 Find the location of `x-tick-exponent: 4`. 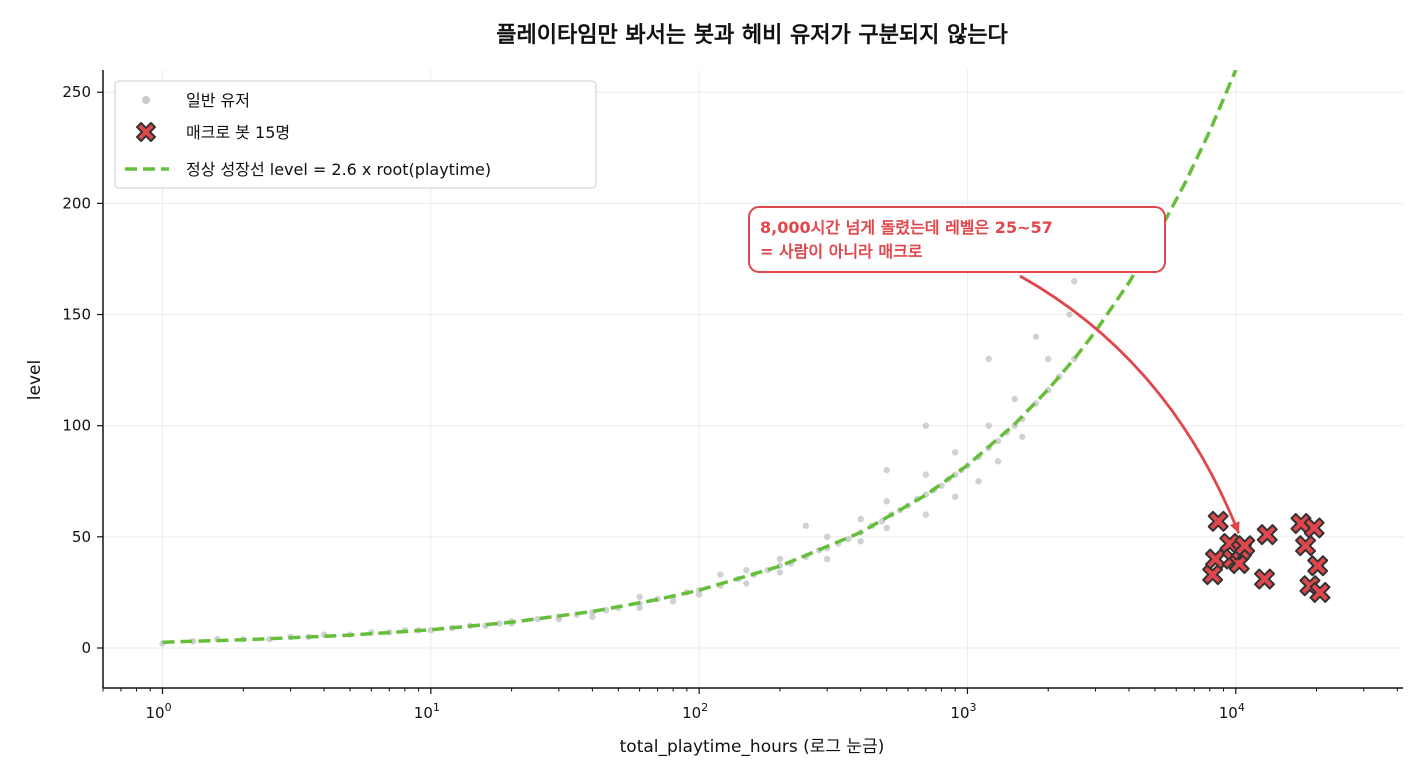

x-tick-exponent: 4 is located at coordinates (1241, 707).